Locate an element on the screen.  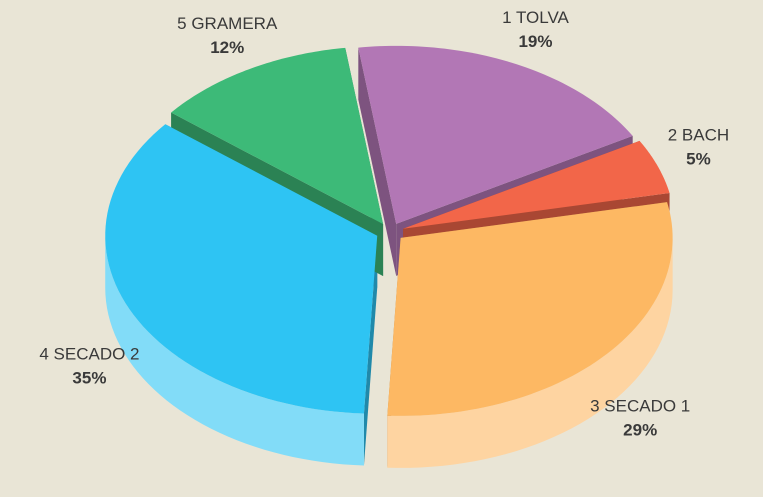
category-label: 5 GRAMERA is located at coordinates (227, 23).